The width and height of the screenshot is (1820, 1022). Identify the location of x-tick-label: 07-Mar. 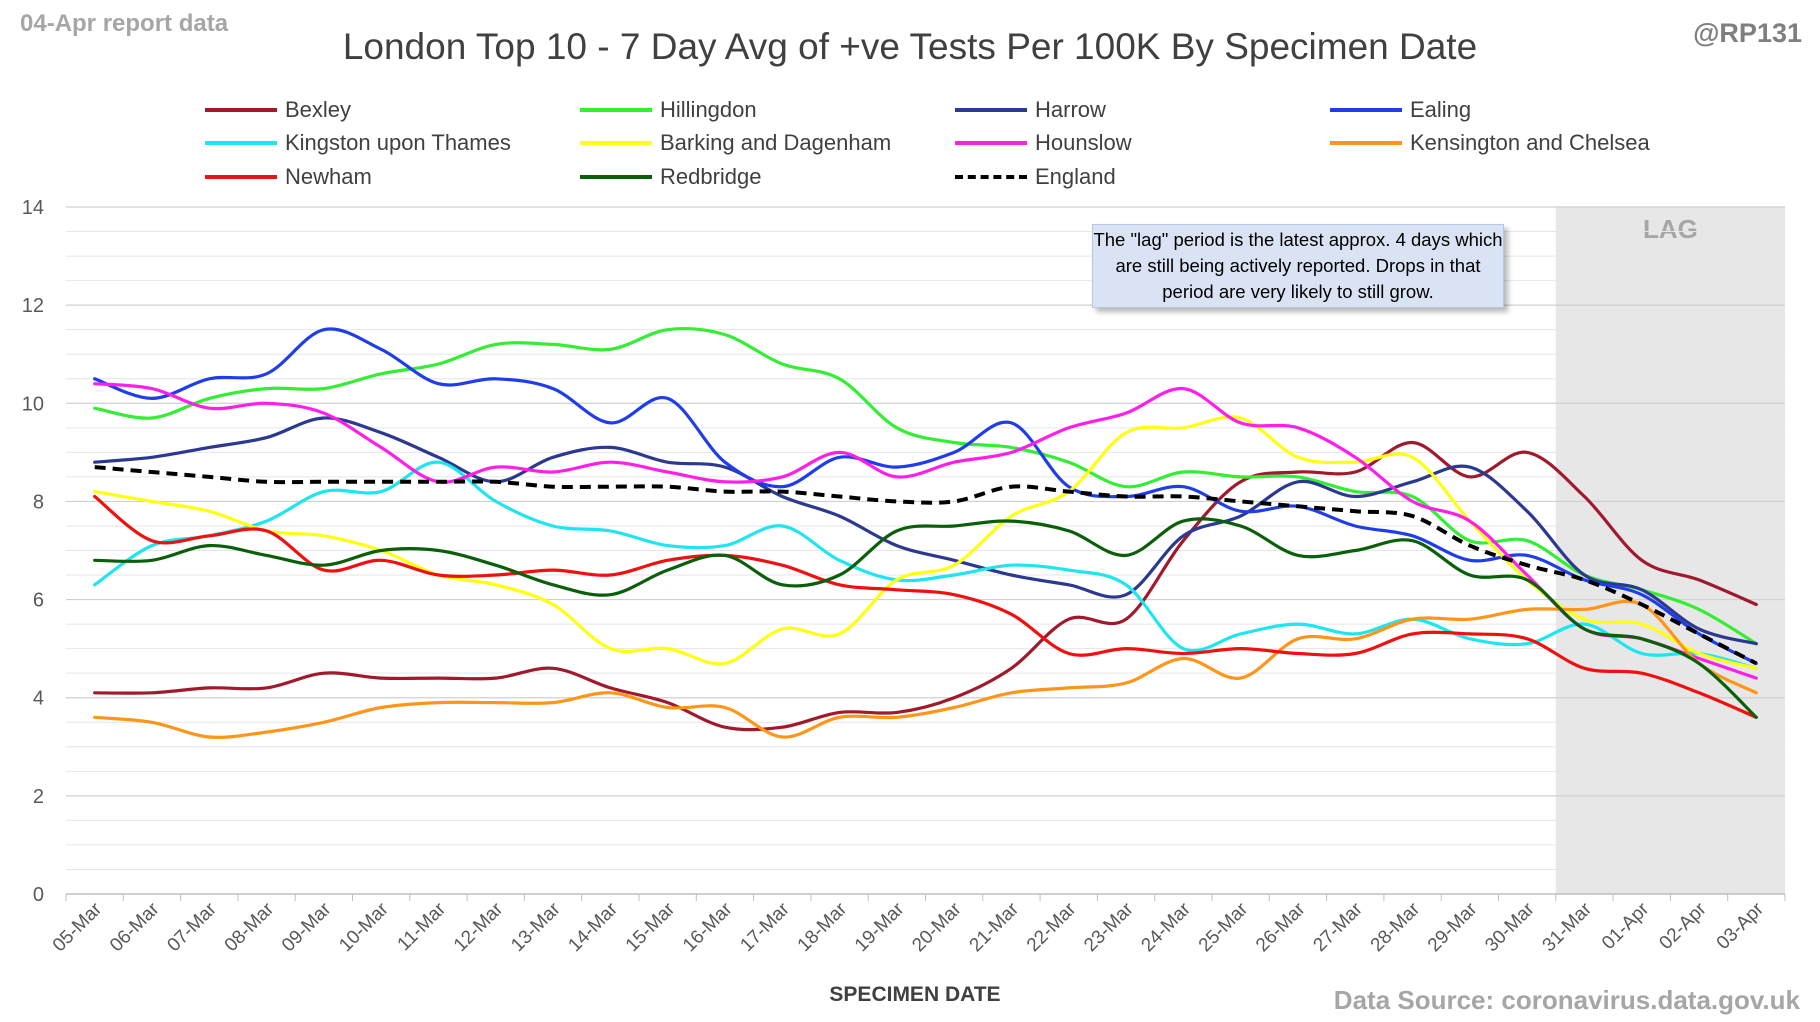
(192, 927).